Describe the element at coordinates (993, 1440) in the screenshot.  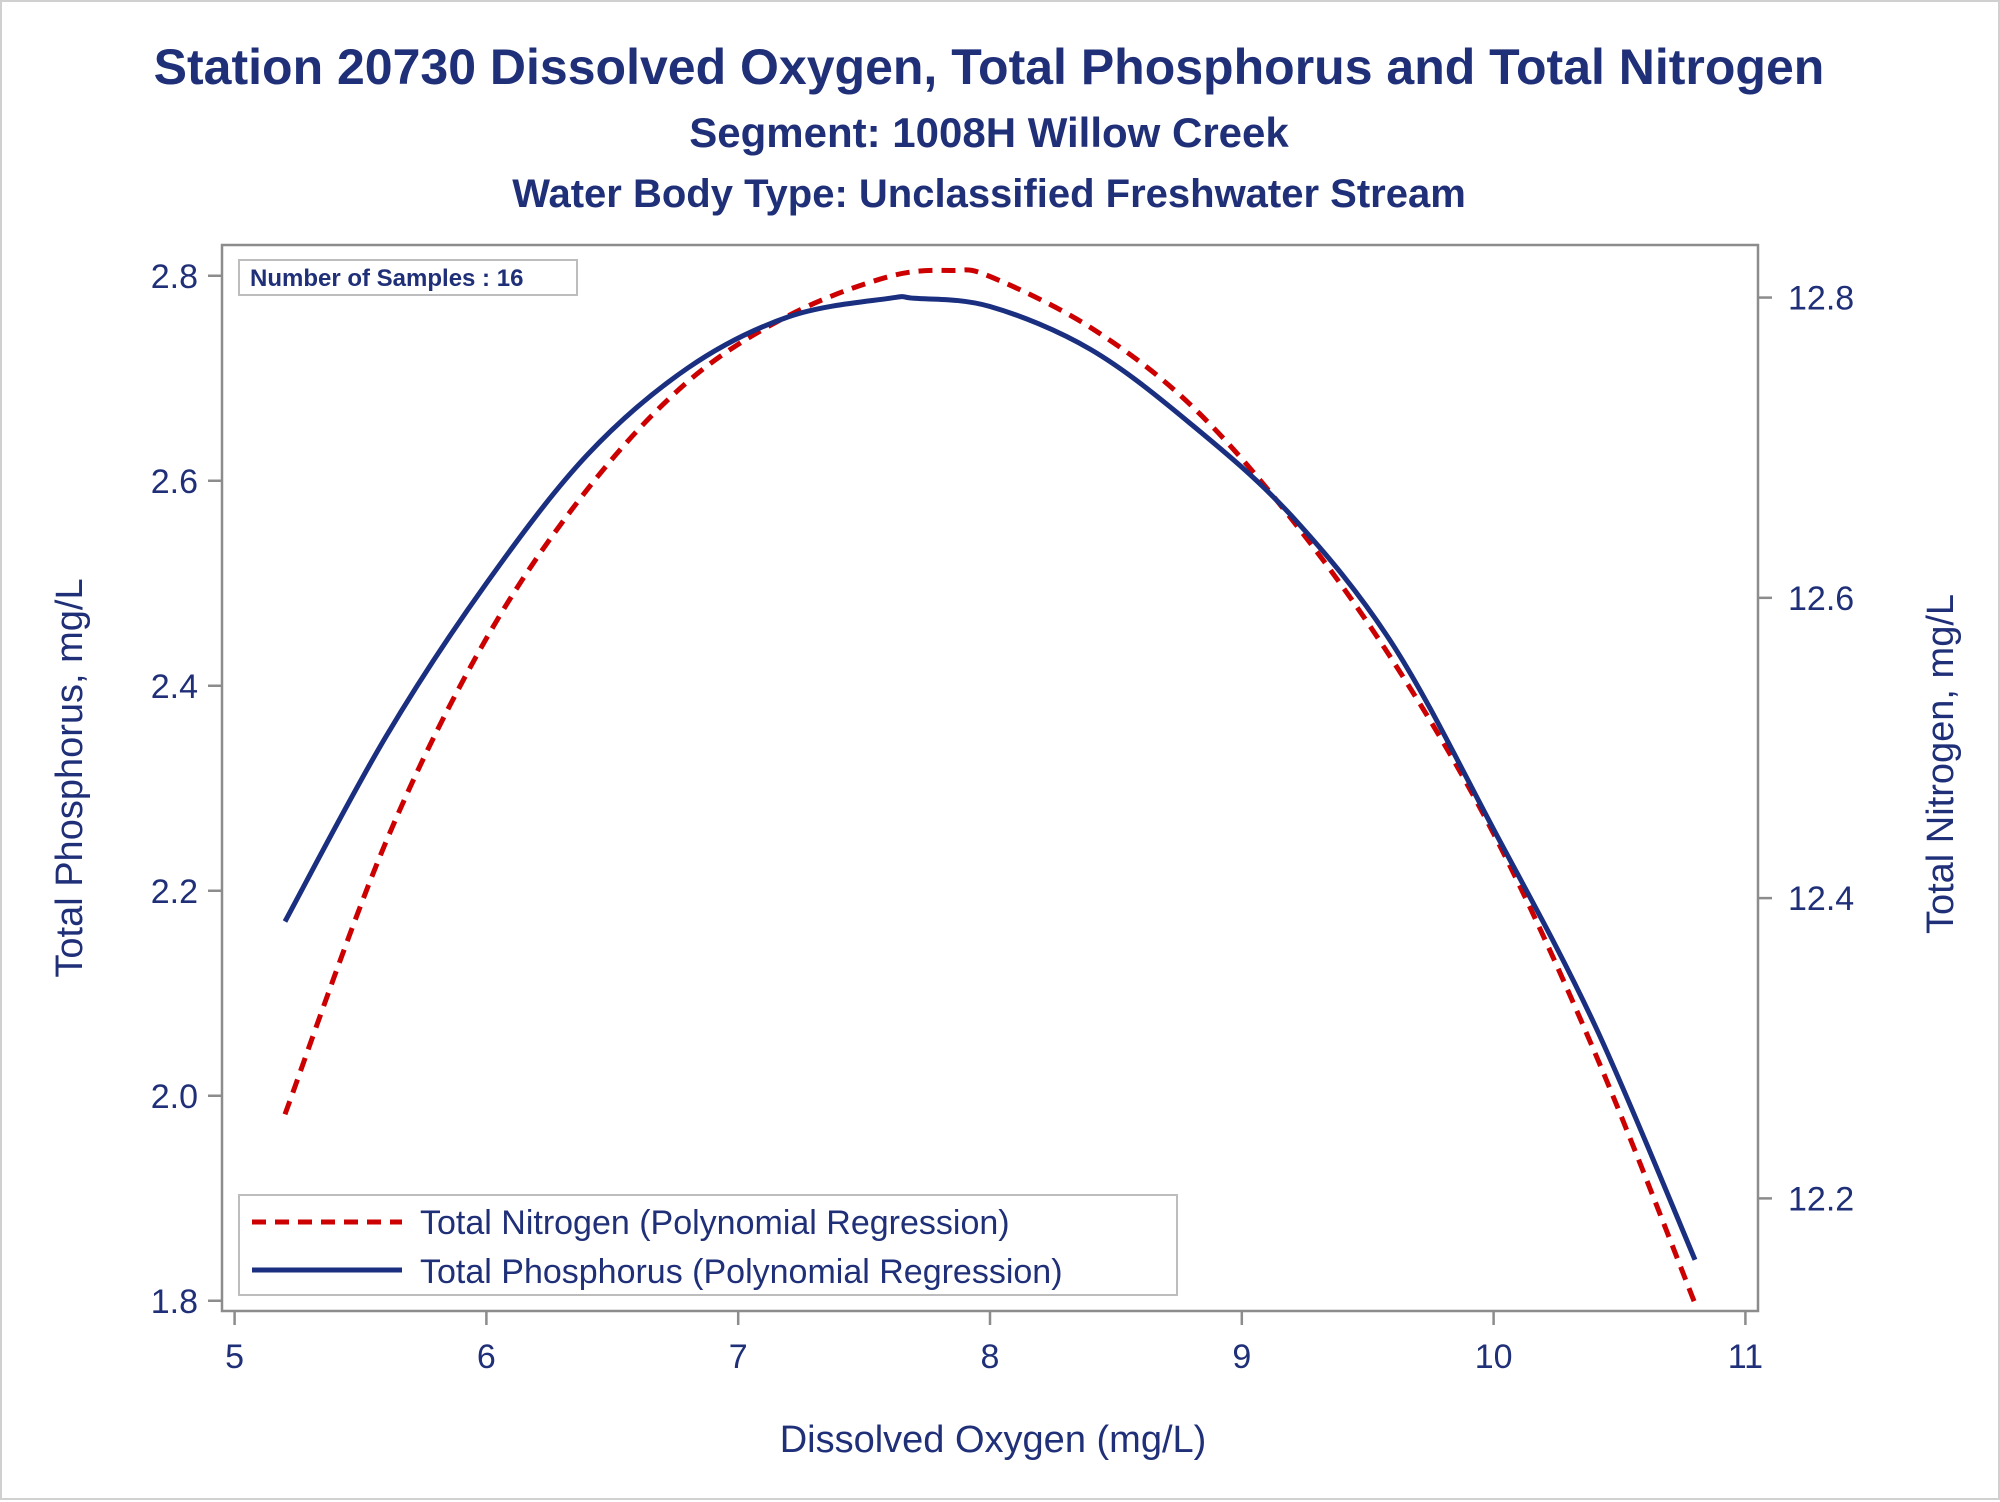
I see `x-axis-label: Dissolved Oxygen (mg/L)` at that location.